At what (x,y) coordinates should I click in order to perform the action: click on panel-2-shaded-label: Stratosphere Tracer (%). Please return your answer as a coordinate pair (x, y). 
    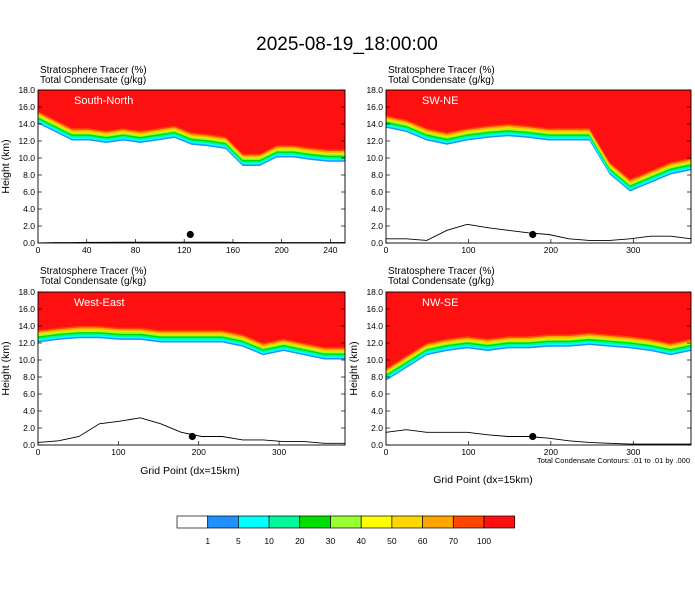
    Looking at the image, I should click on (441, 70).